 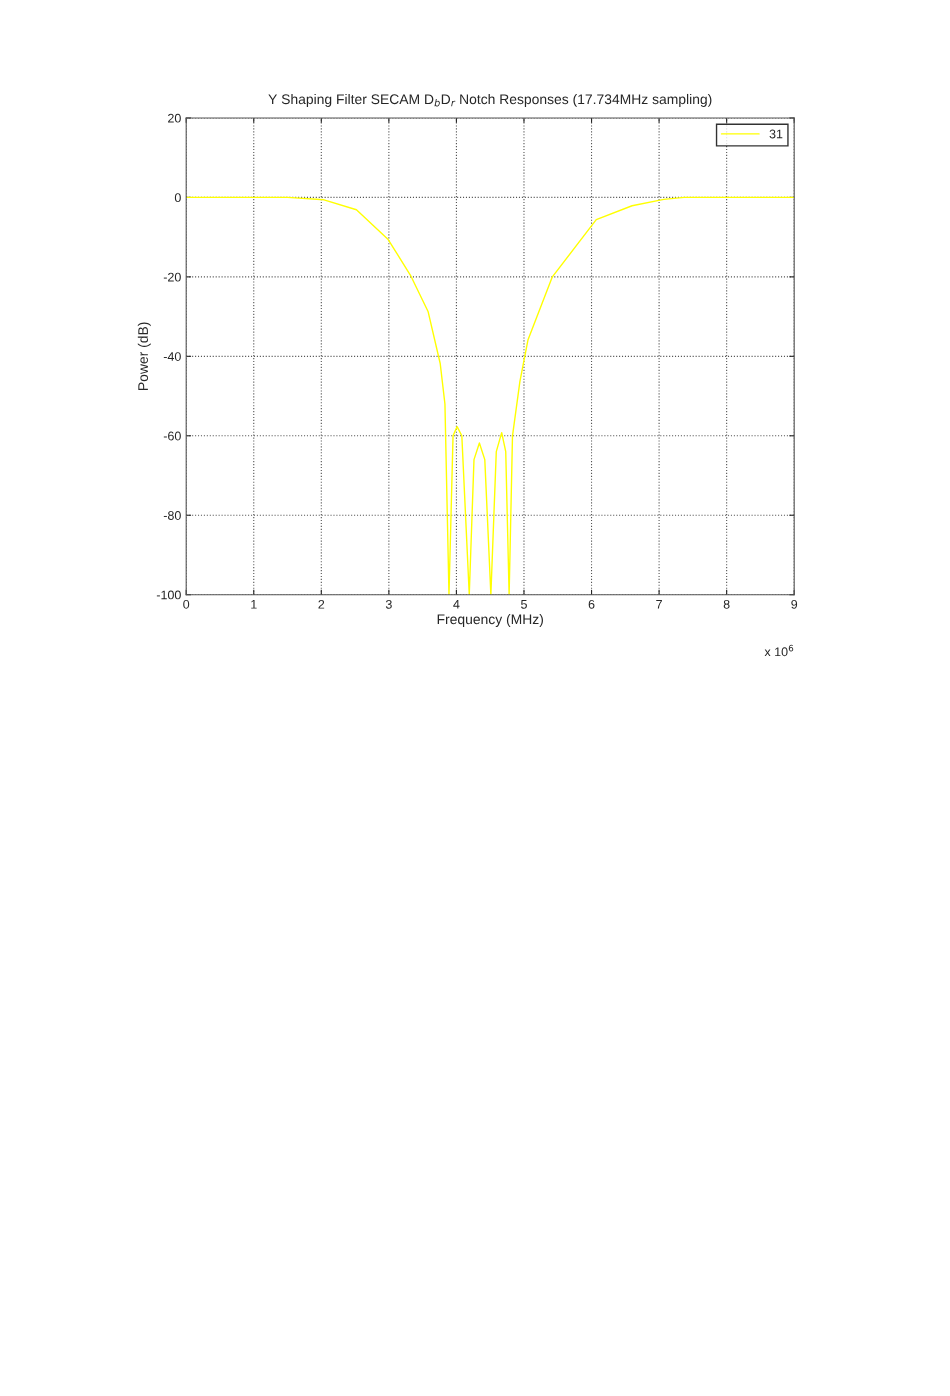 What do you see at coordinates (776, 134) in the screenshot?
I see `legend-label: 31` at bounding box center [776, 134].